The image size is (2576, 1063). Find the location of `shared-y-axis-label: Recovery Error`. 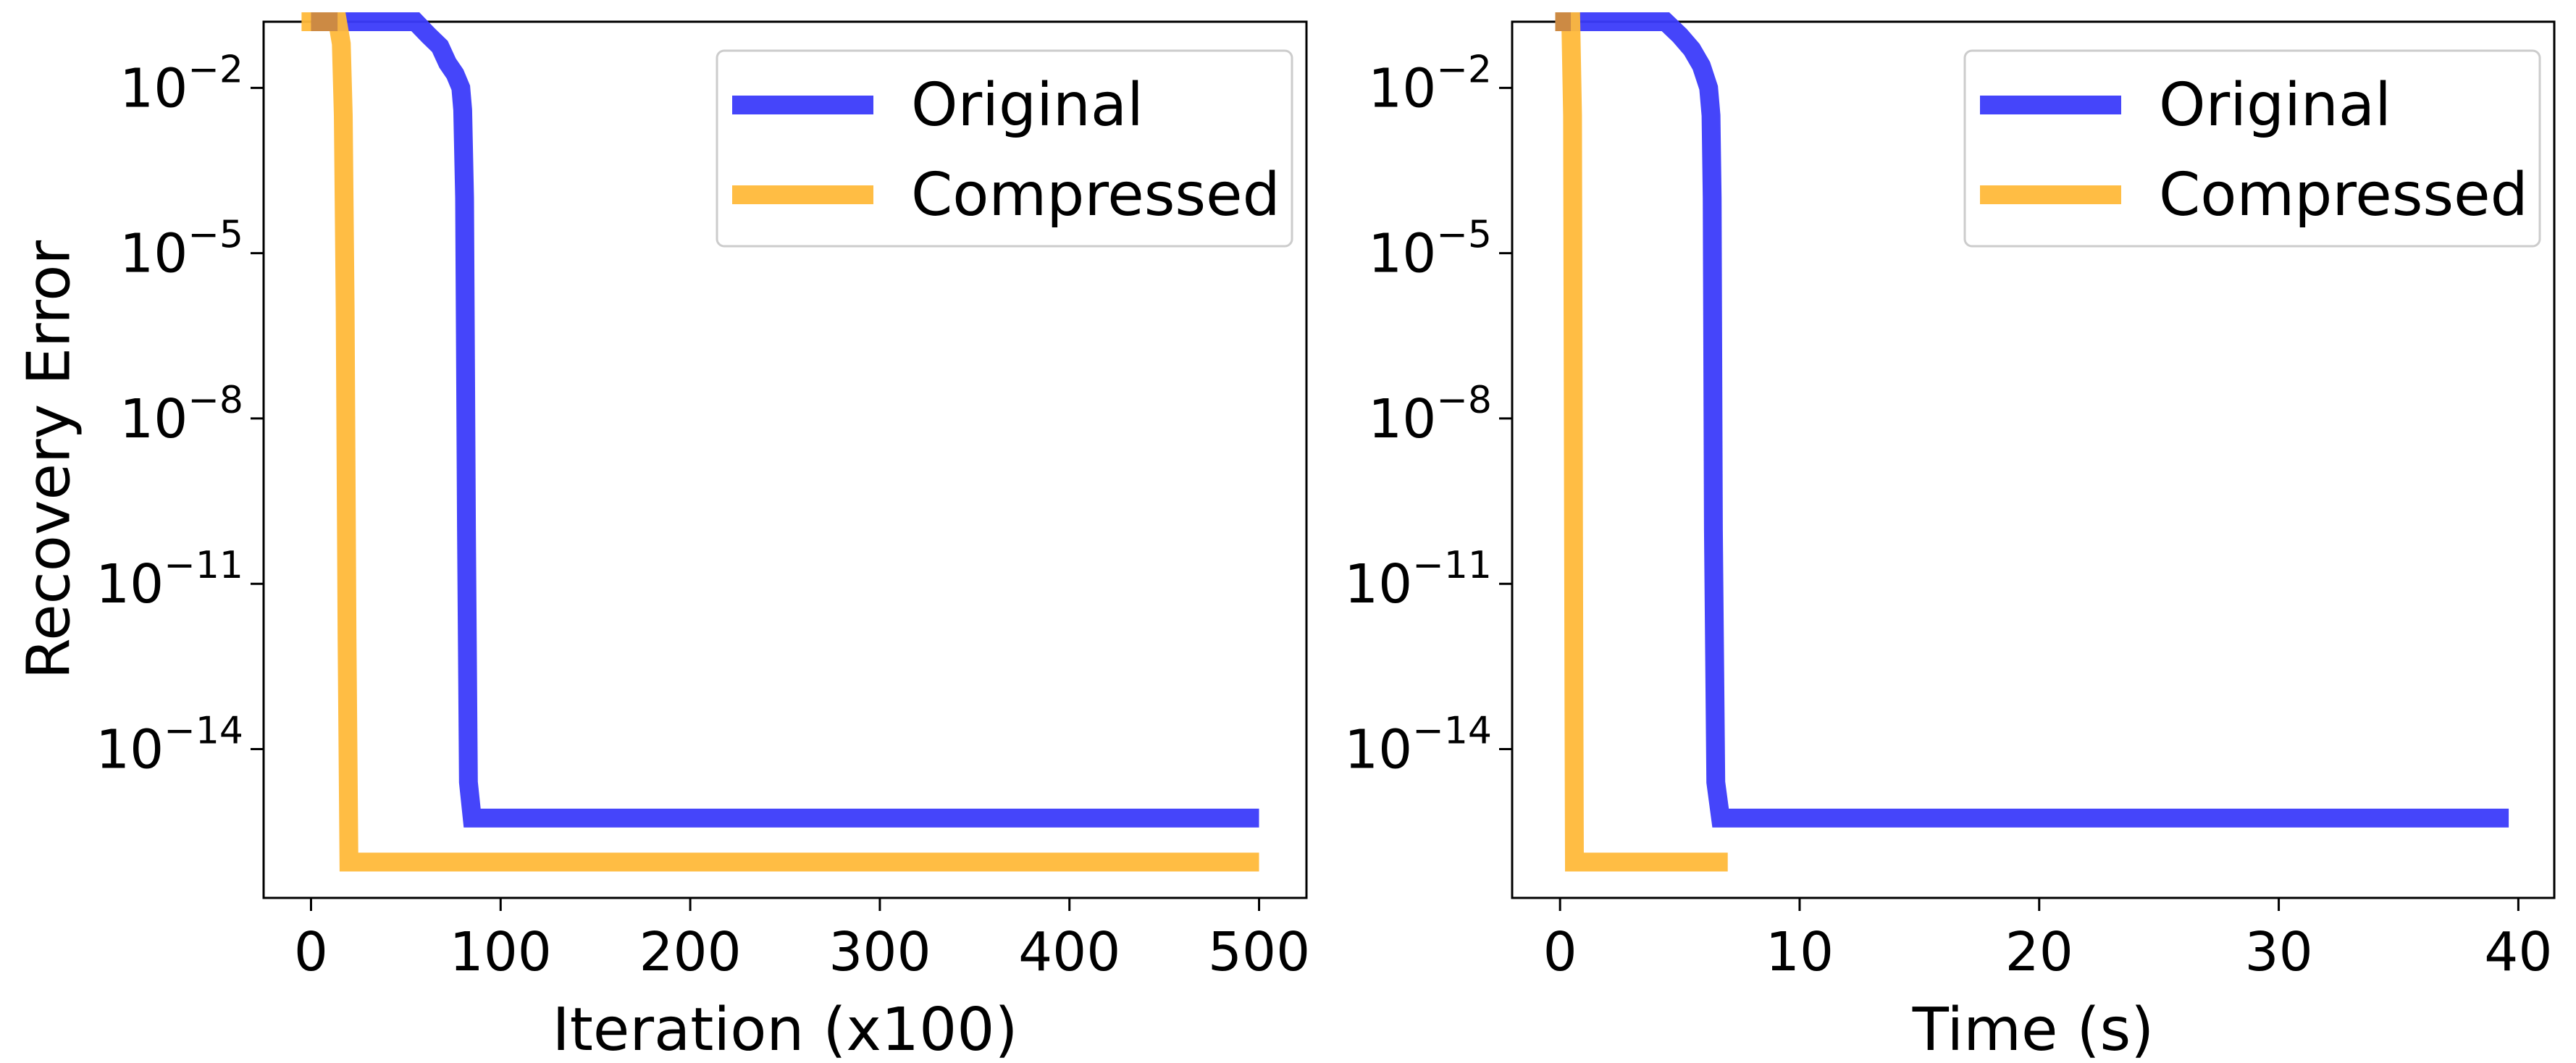

shared-y-axis-label: Recovery Error is located at coordinates (49, 459).